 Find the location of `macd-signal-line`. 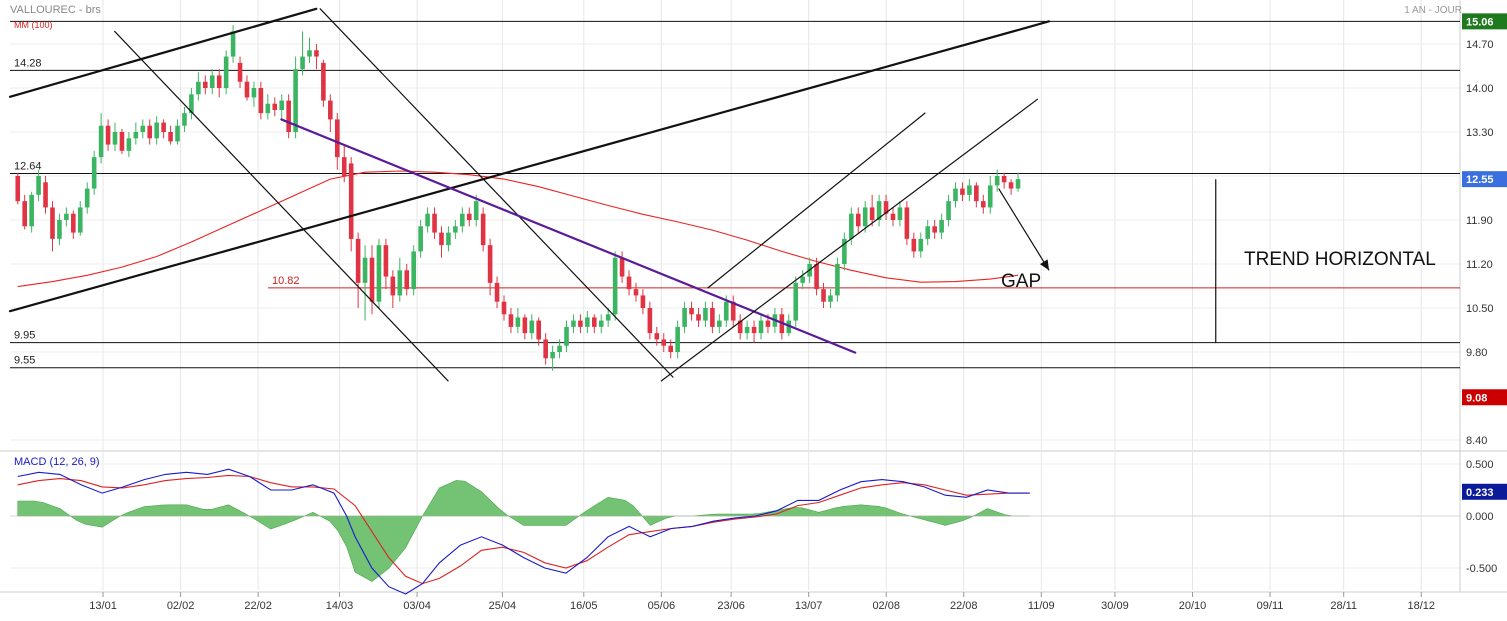

macd-signal-line is located at coordinates (523, 529).